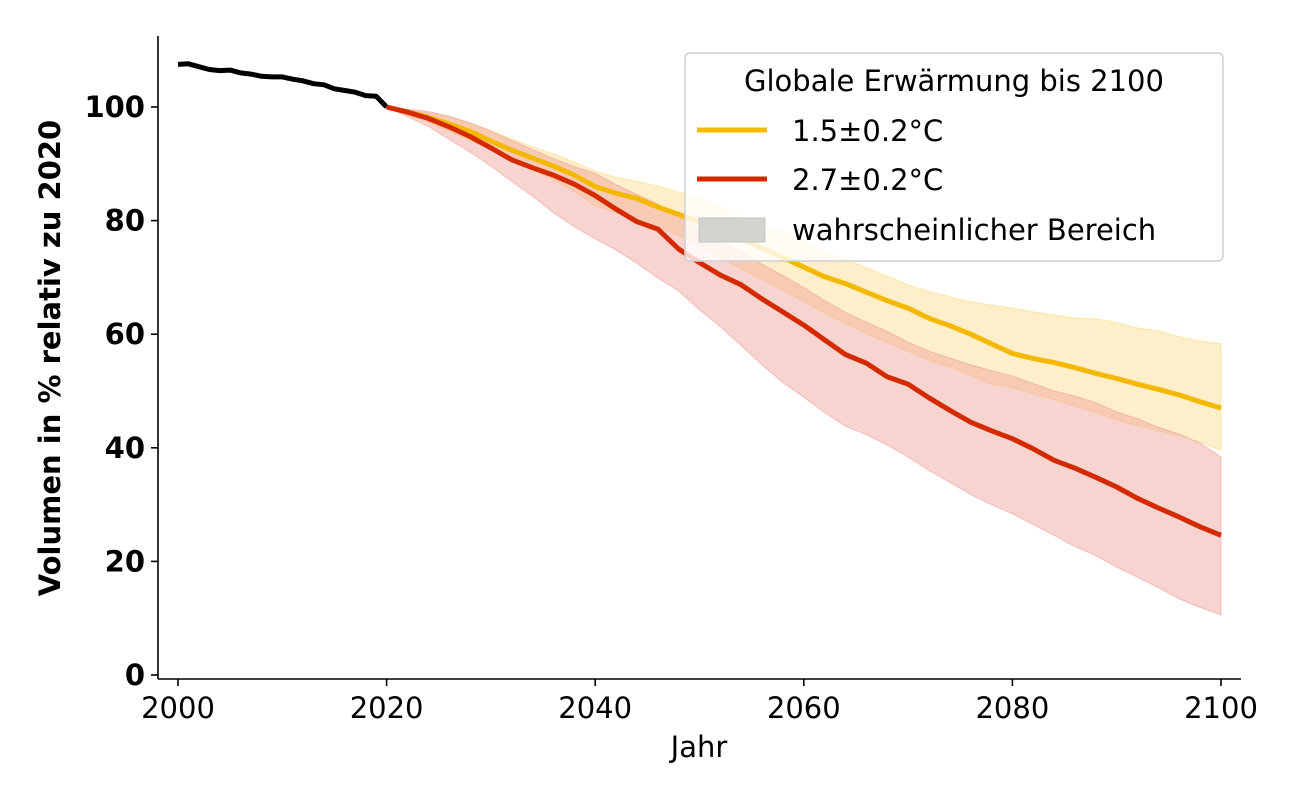  I want to click on legend-label-2-7: 2.7±0.2°C, so click(867, 180).